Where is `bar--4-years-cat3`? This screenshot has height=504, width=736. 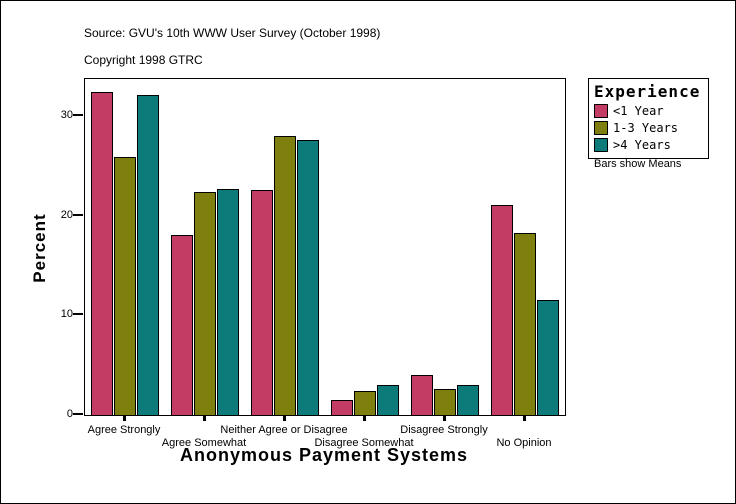
bar--4-years-cat3 is located at coordinates (388, 400).